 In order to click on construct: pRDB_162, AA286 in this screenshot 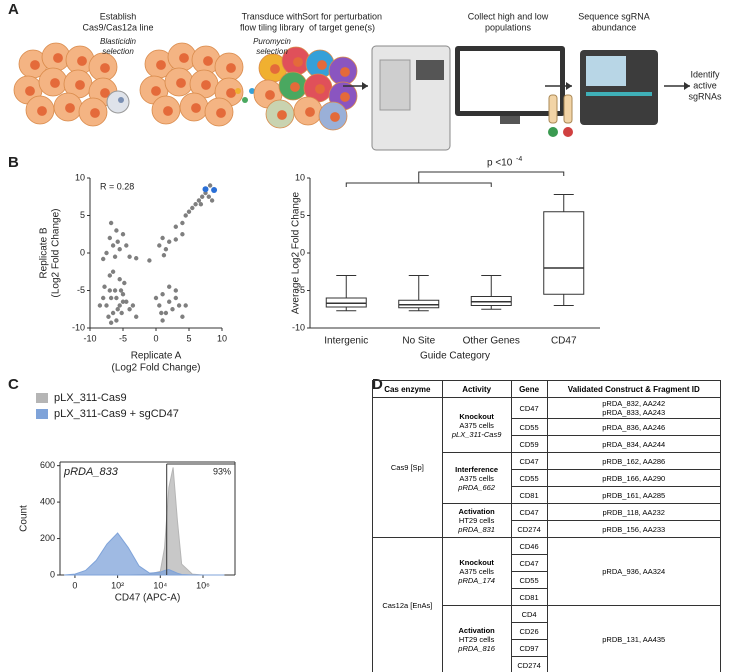, I will do `click(634, 461)`.